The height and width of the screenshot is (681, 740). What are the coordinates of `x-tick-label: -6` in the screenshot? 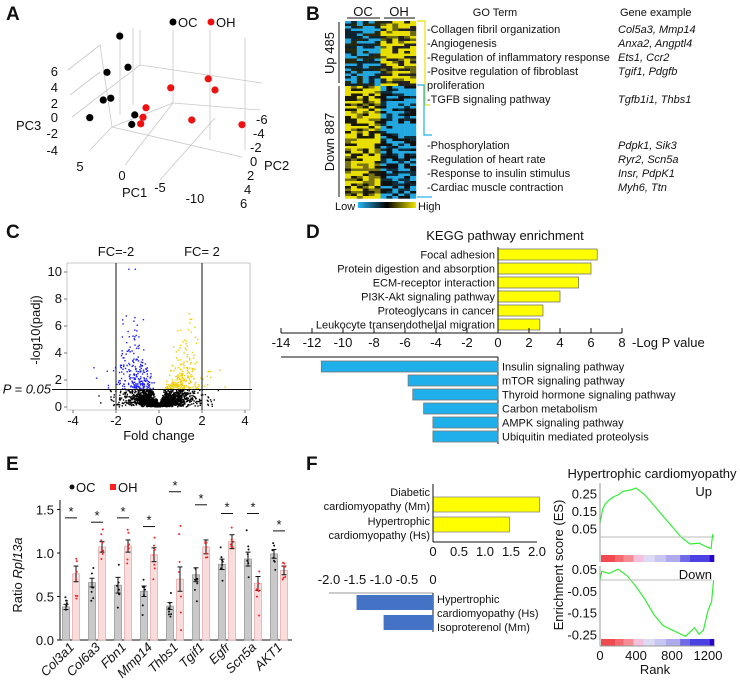 It's located at (405, 342).